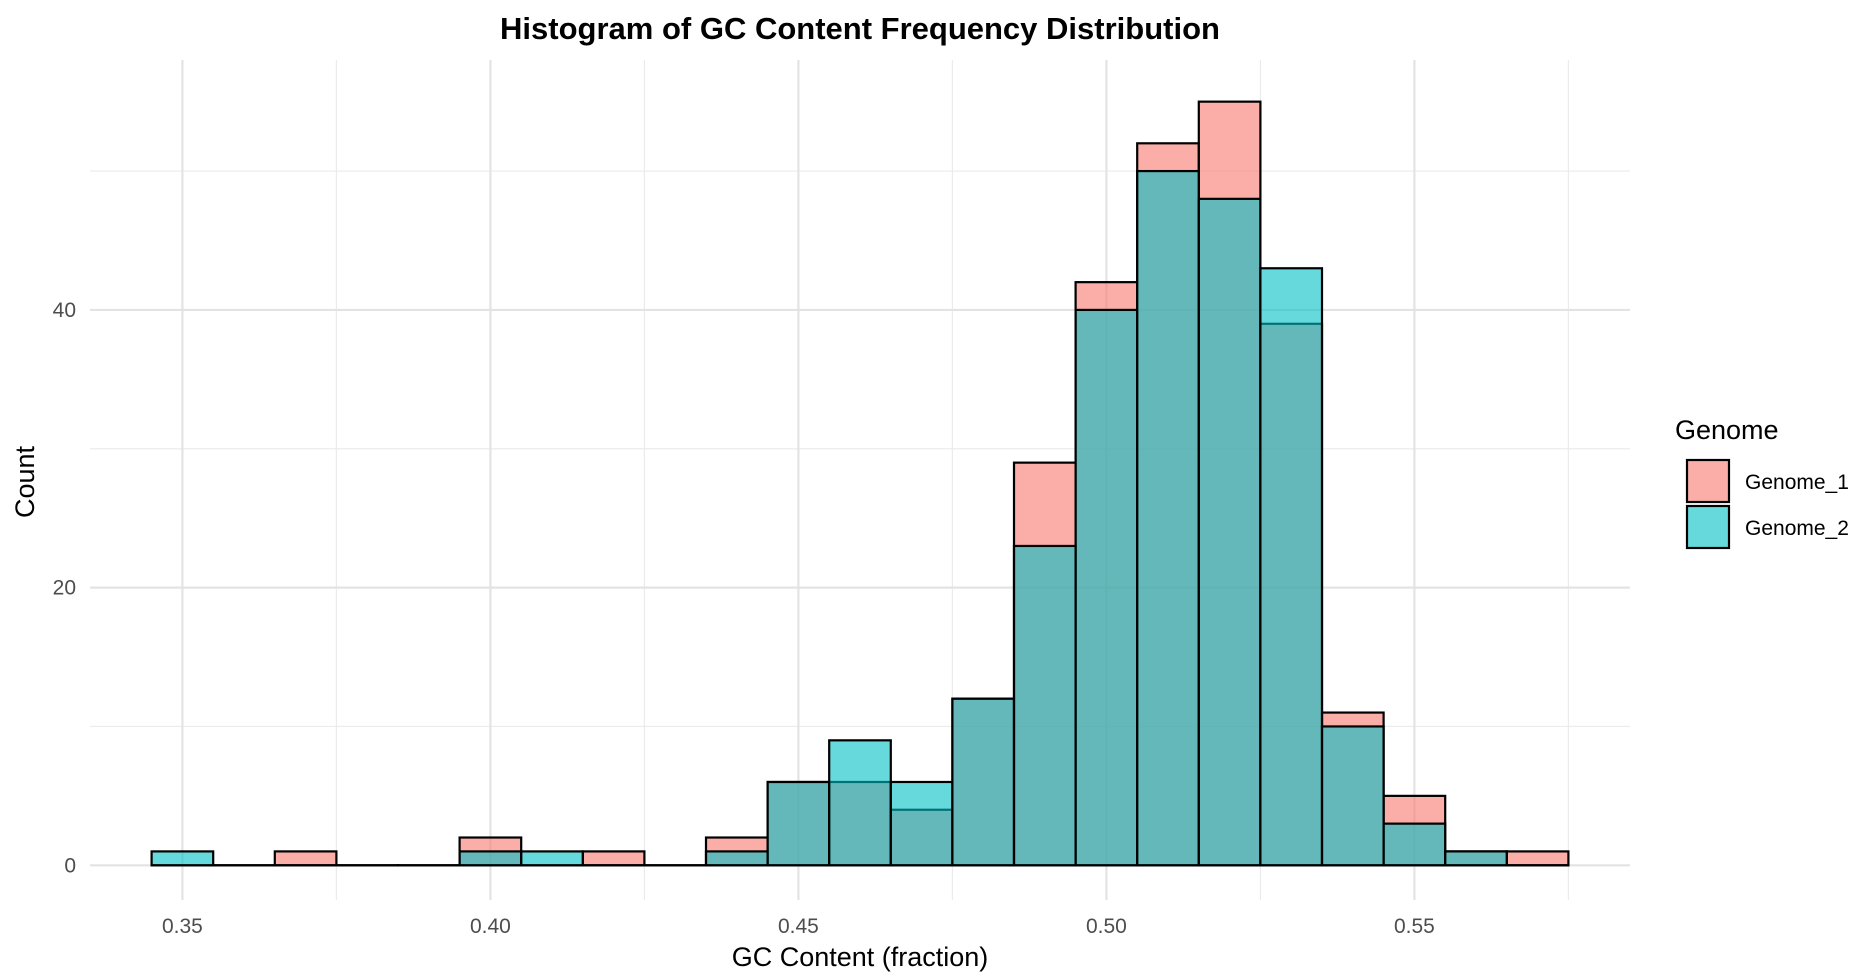  I want to click on y-tick-label: 40, so click(64, 310).